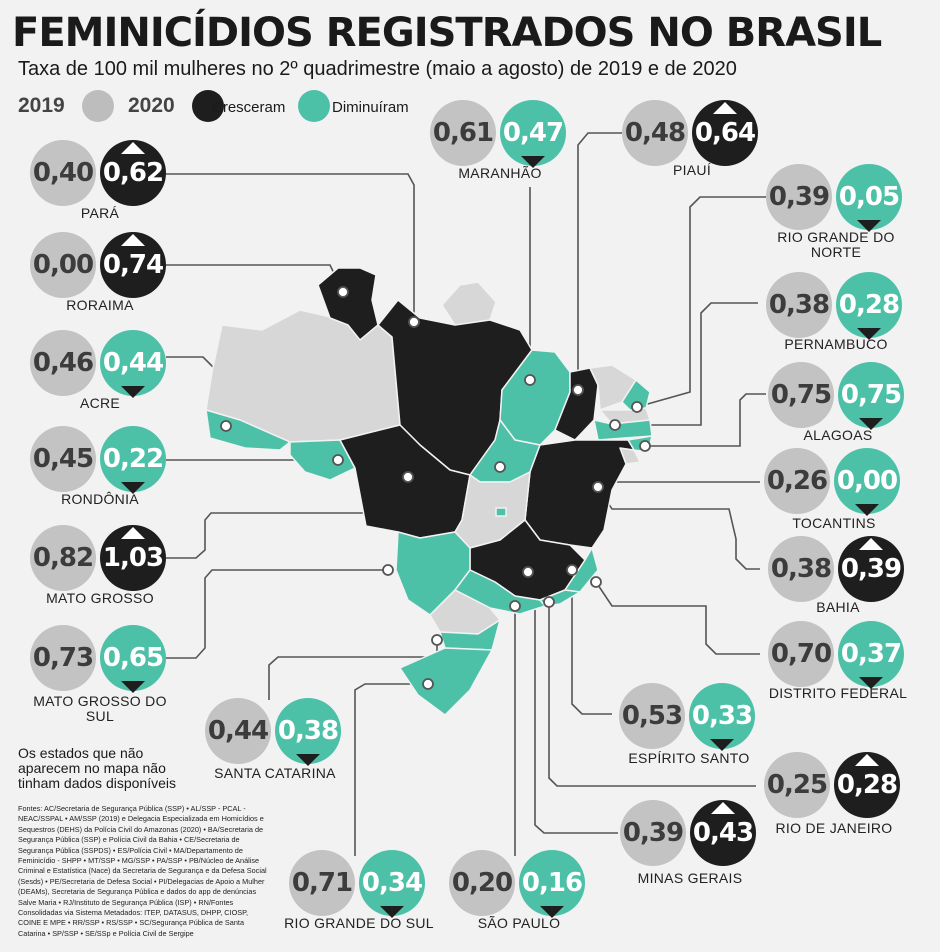  What do you see at coordinates (322, 883) in the screenshot?
I see `value-2019-rio-grande-do-sul: 0,71` at bounding box center [322, 883].